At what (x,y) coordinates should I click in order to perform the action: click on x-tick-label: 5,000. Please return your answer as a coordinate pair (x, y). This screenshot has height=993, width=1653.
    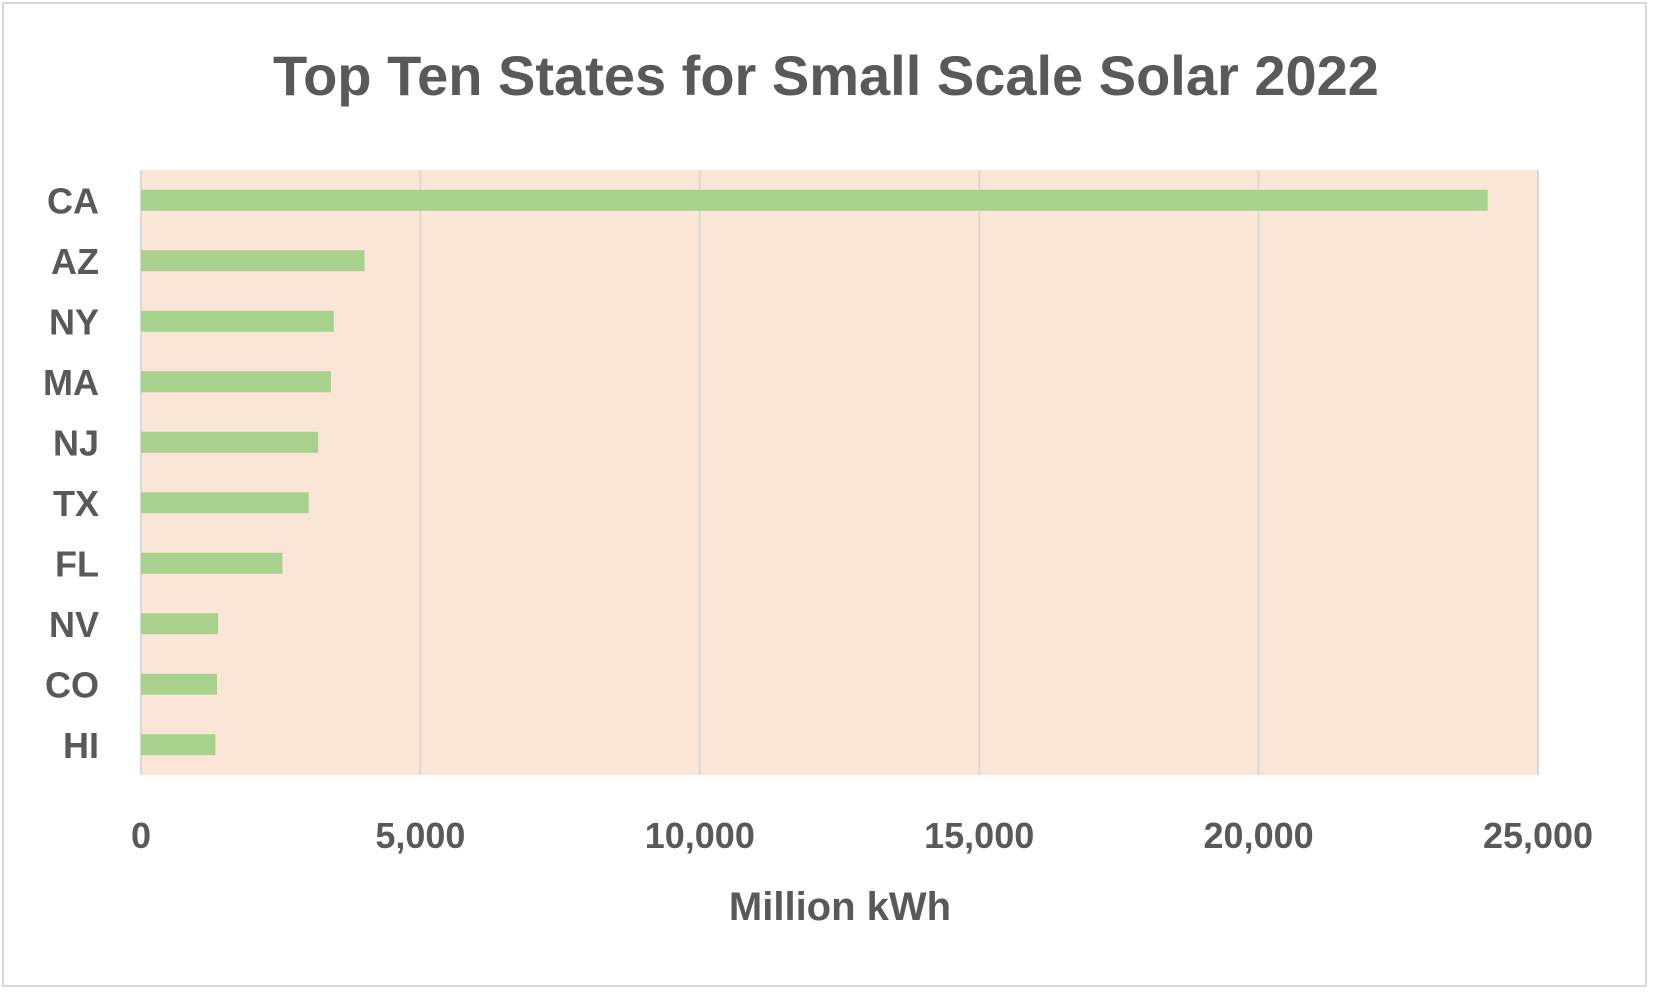
    Looking at the image, I should click on (420, 835).